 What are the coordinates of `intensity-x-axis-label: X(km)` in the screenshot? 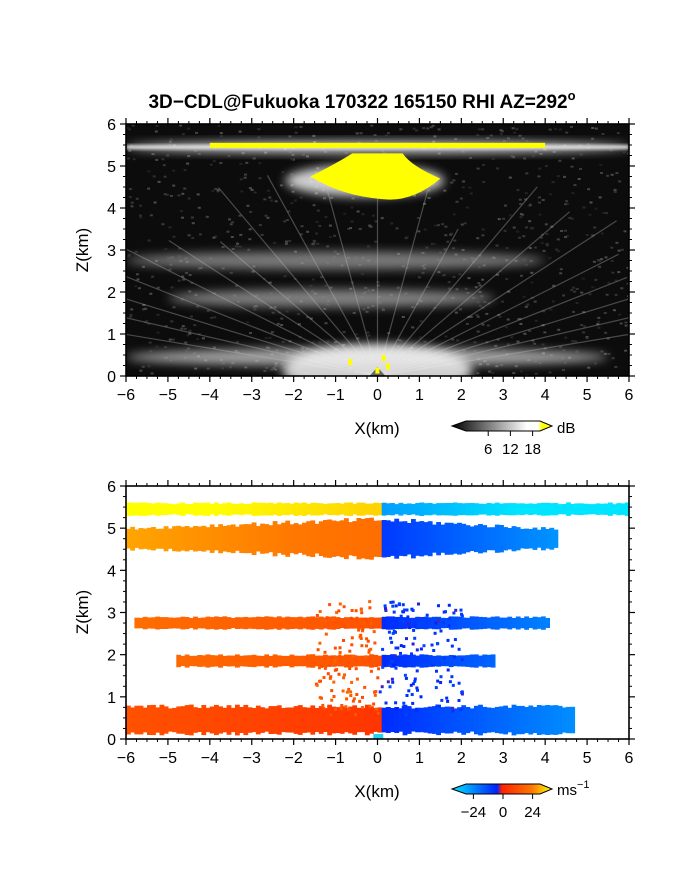 It's located at (376, 428).